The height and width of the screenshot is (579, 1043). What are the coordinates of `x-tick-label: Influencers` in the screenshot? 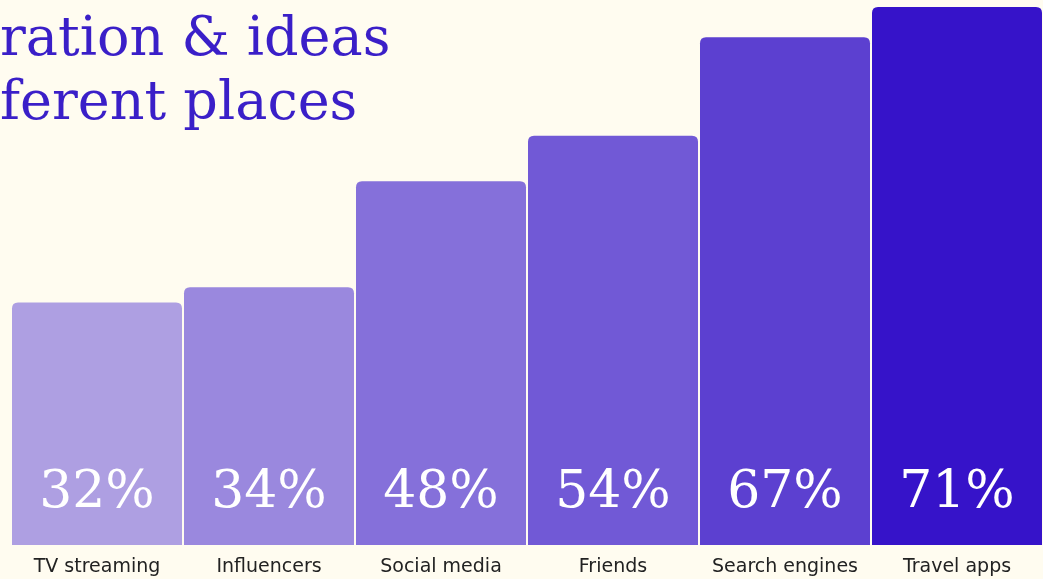 It's located at (269, 565).